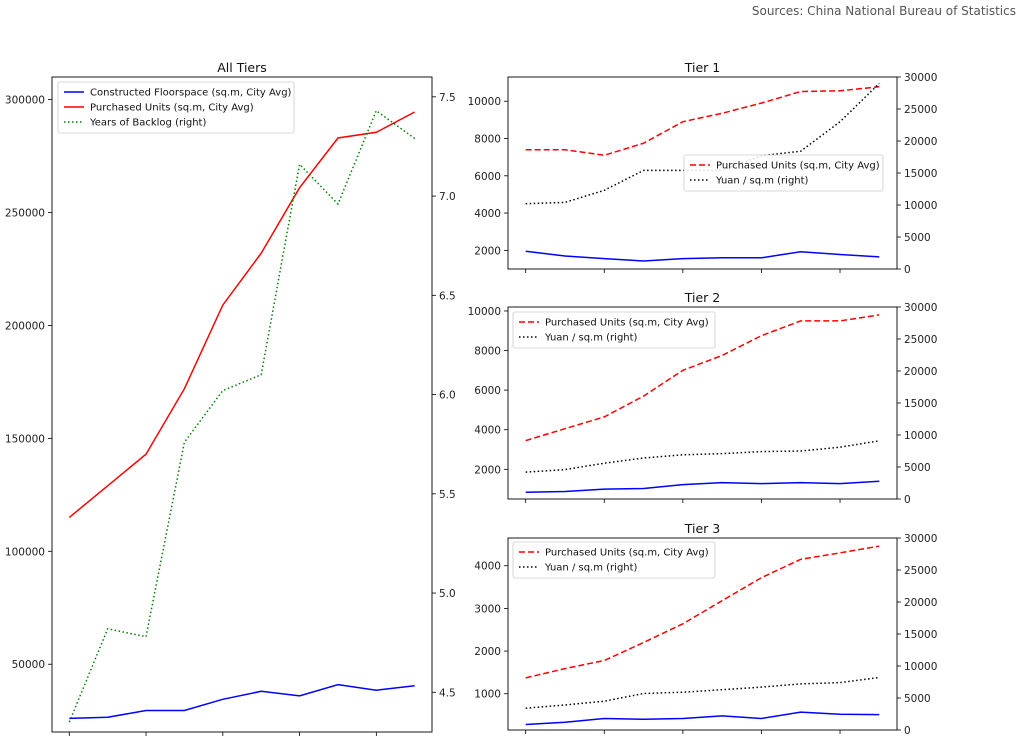  I want to click on y-left-tick-label: 200000, so click(25, 326).